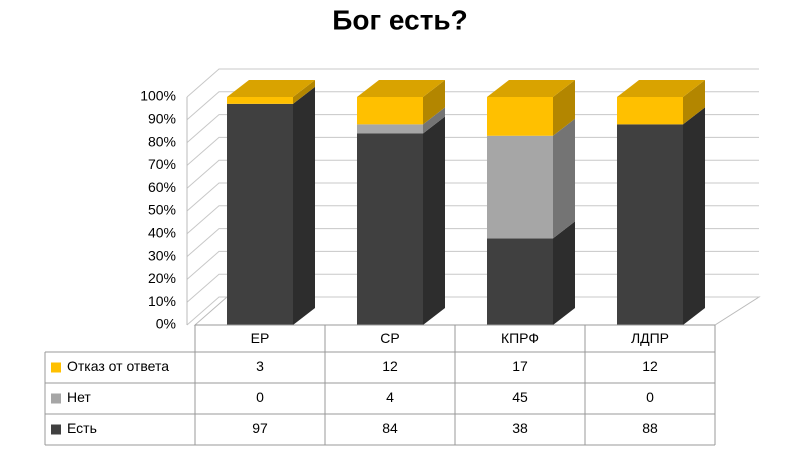  Describe the element at coordinates (82, 428) in the screenshot. I see `legend-label: Есть` at that location.